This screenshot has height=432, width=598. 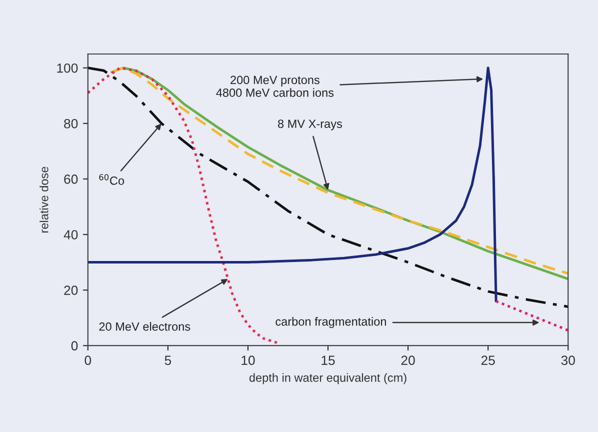 What do you see at coordinates (488, 361) in the screenshot?
I see `x-tick-label: 25` at bounding box center [488, 361].